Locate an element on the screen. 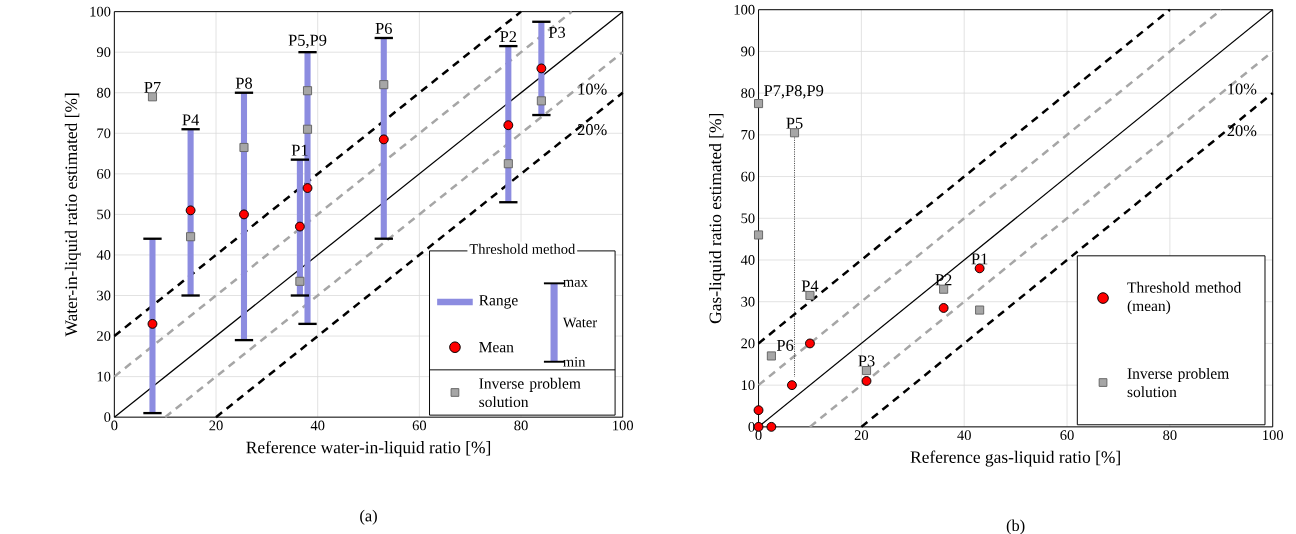  annotation: P5,P9 is located at coordinates (307, 41).